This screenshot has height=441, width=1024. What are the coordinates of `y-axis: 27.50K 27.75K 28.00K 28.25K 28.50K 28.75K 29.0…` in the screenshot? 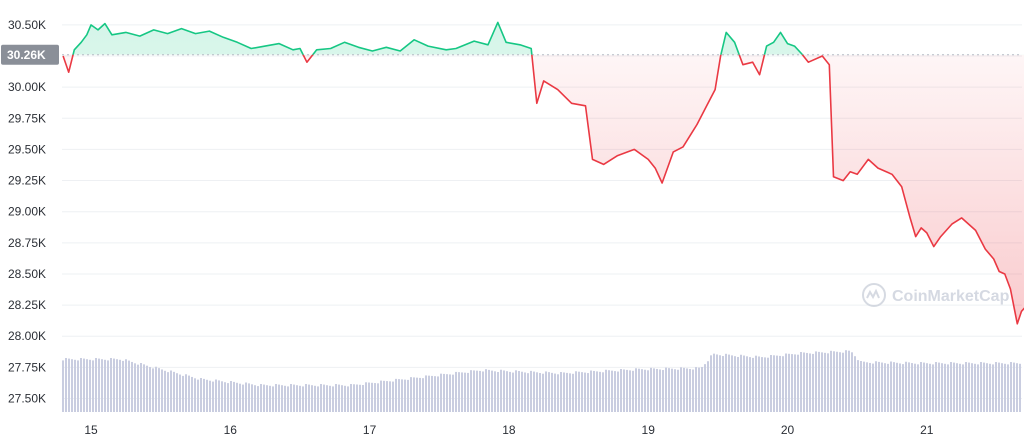 It's located at (27, 212).